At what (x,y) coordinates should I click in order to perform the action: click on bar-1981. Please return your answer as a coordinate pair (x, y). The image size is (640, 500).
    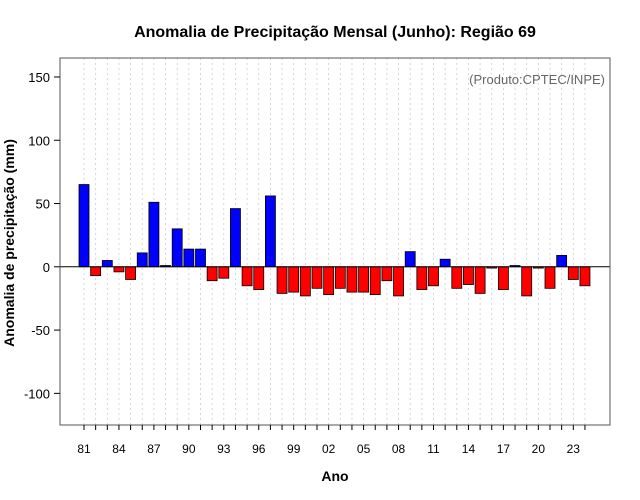
    Looking at the image, I should click on (84, 226).